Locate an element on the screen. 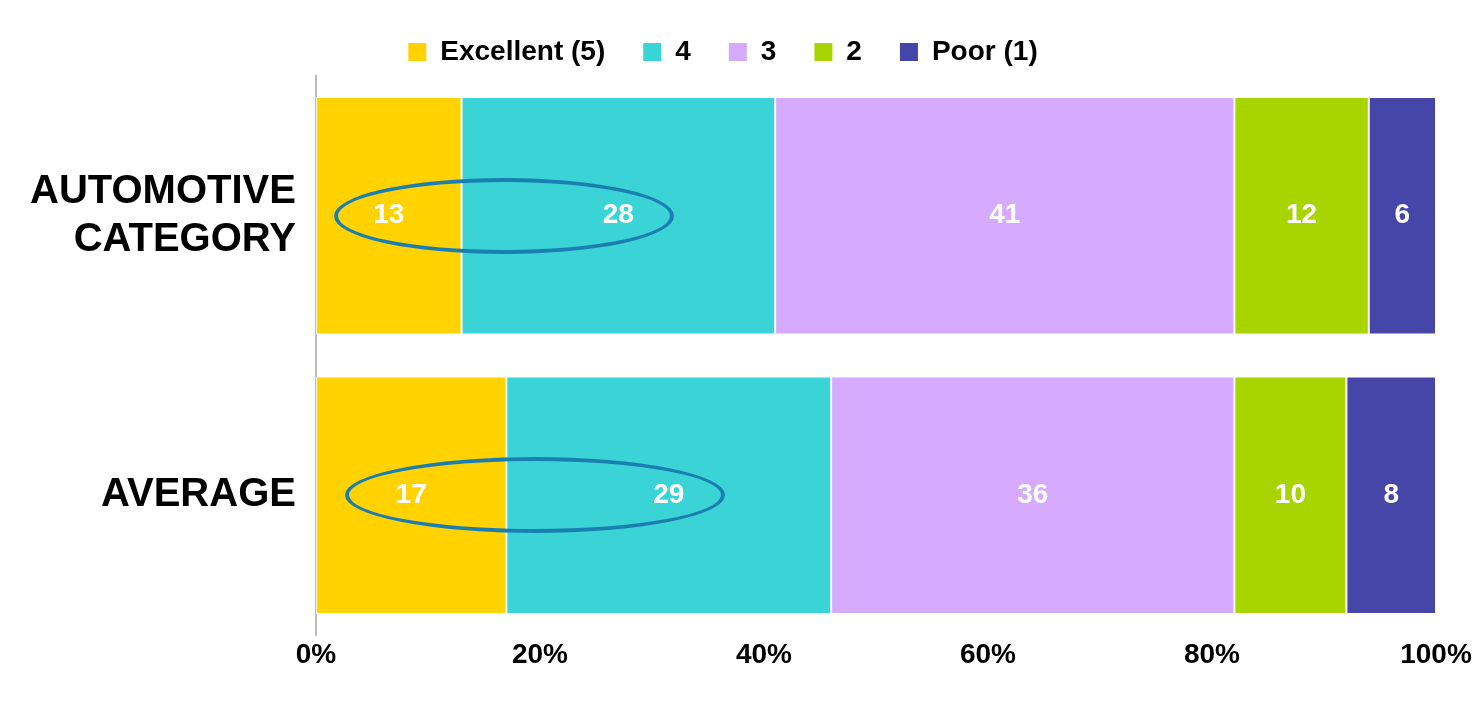 The width and height of the screenshot is (1476, 703). data-label: 17 is located at coordinates (411, 493).